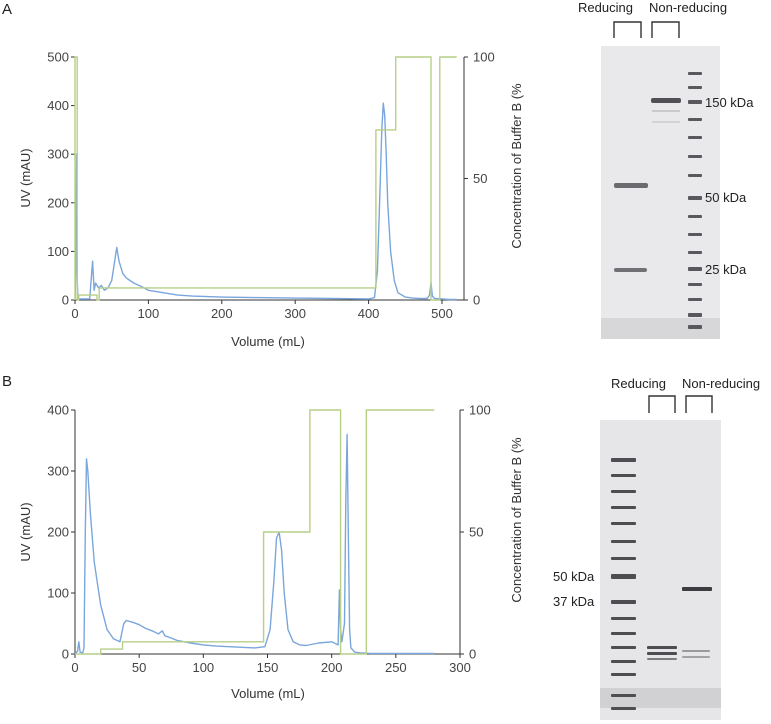 This screenshot has height=724, width=771. I want to click on chart-a-ytick-label: 200, so click(58, 202).